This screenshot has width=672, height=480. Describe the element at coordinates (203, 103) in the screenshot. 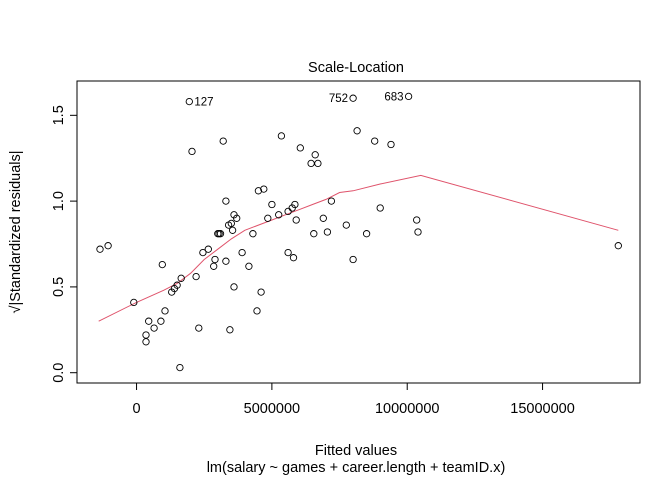

I see `outlier-label: 127` at that location.